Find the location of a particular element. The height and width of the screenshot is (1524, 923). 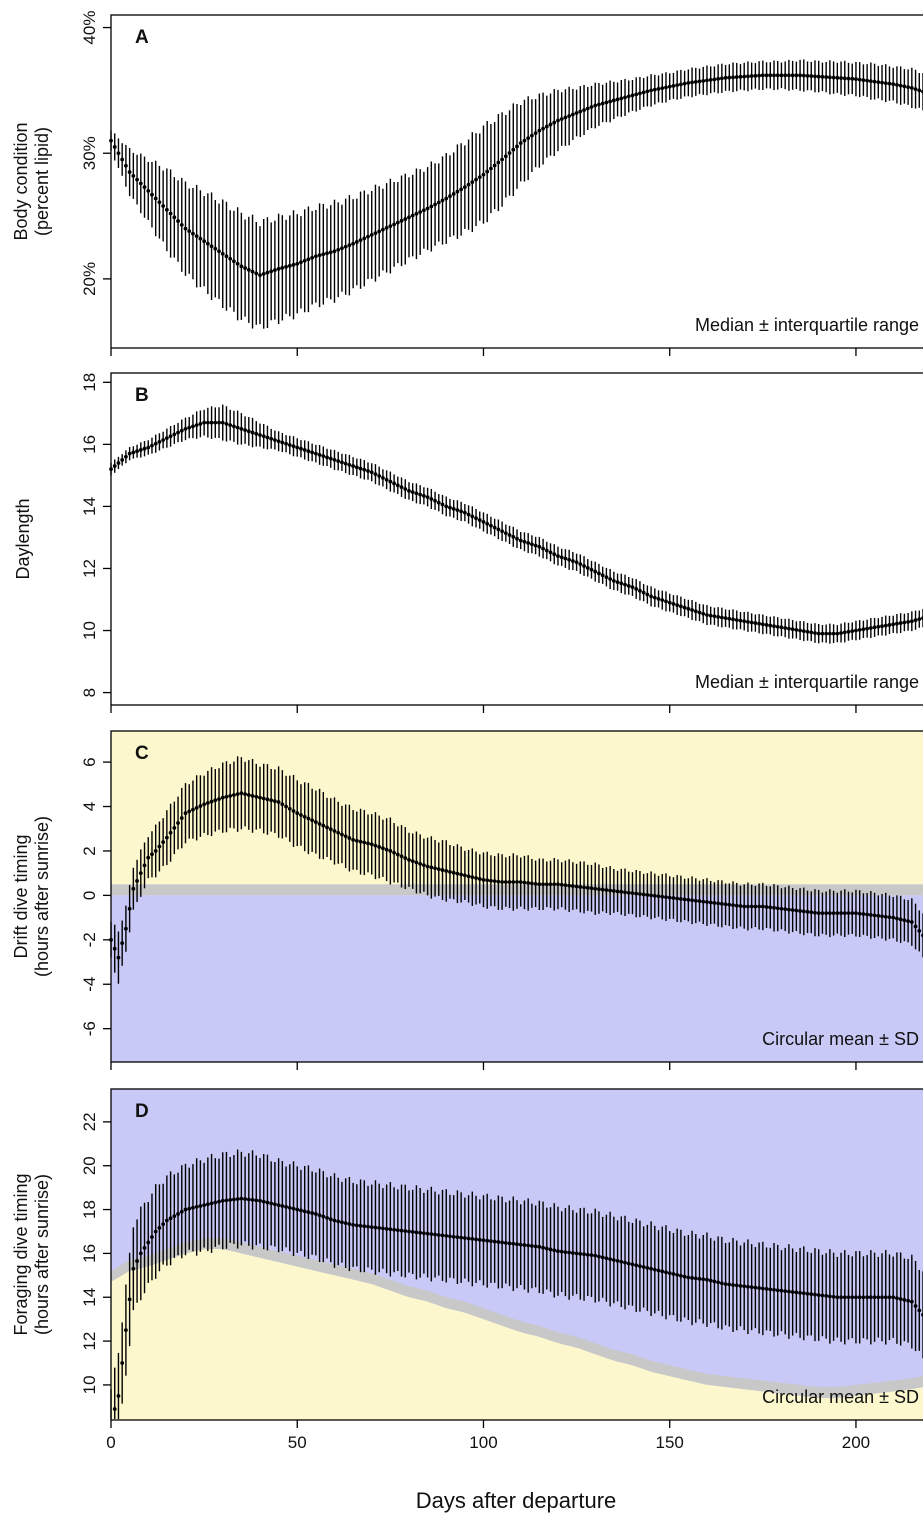

x-tick-label: 100 is located at coordinates (483, 1442).